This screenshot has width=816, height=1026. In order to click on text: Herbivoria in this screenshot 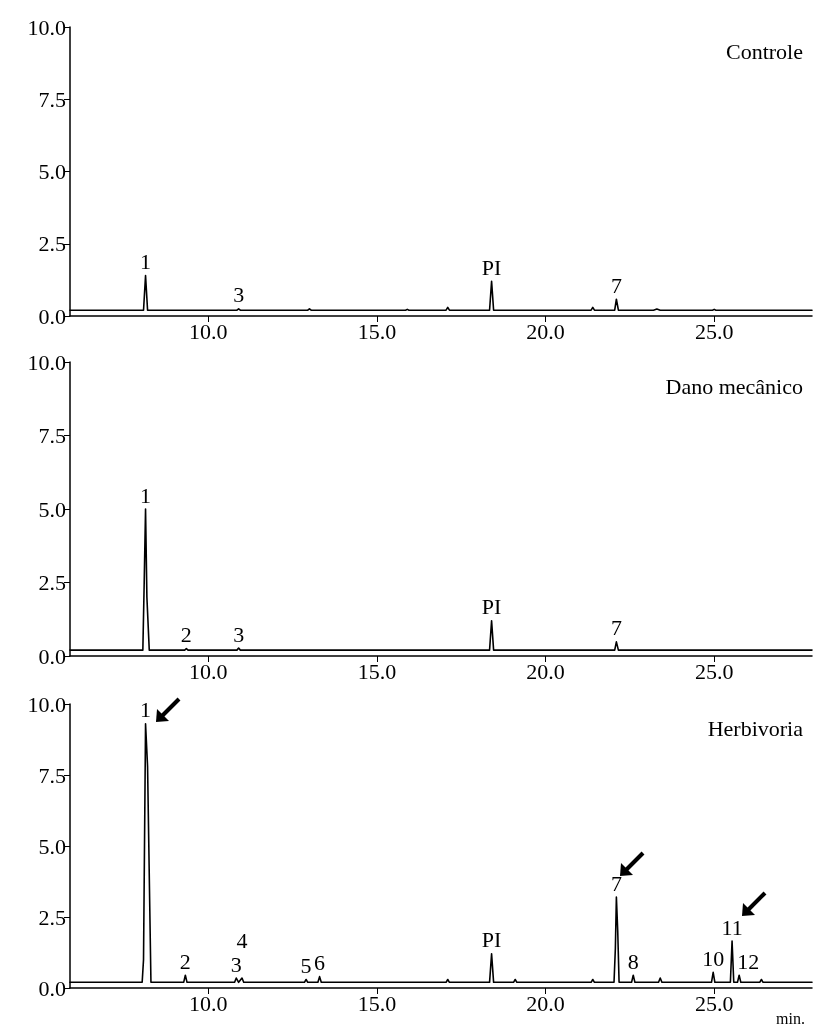, I will do `click(755, 728)`.